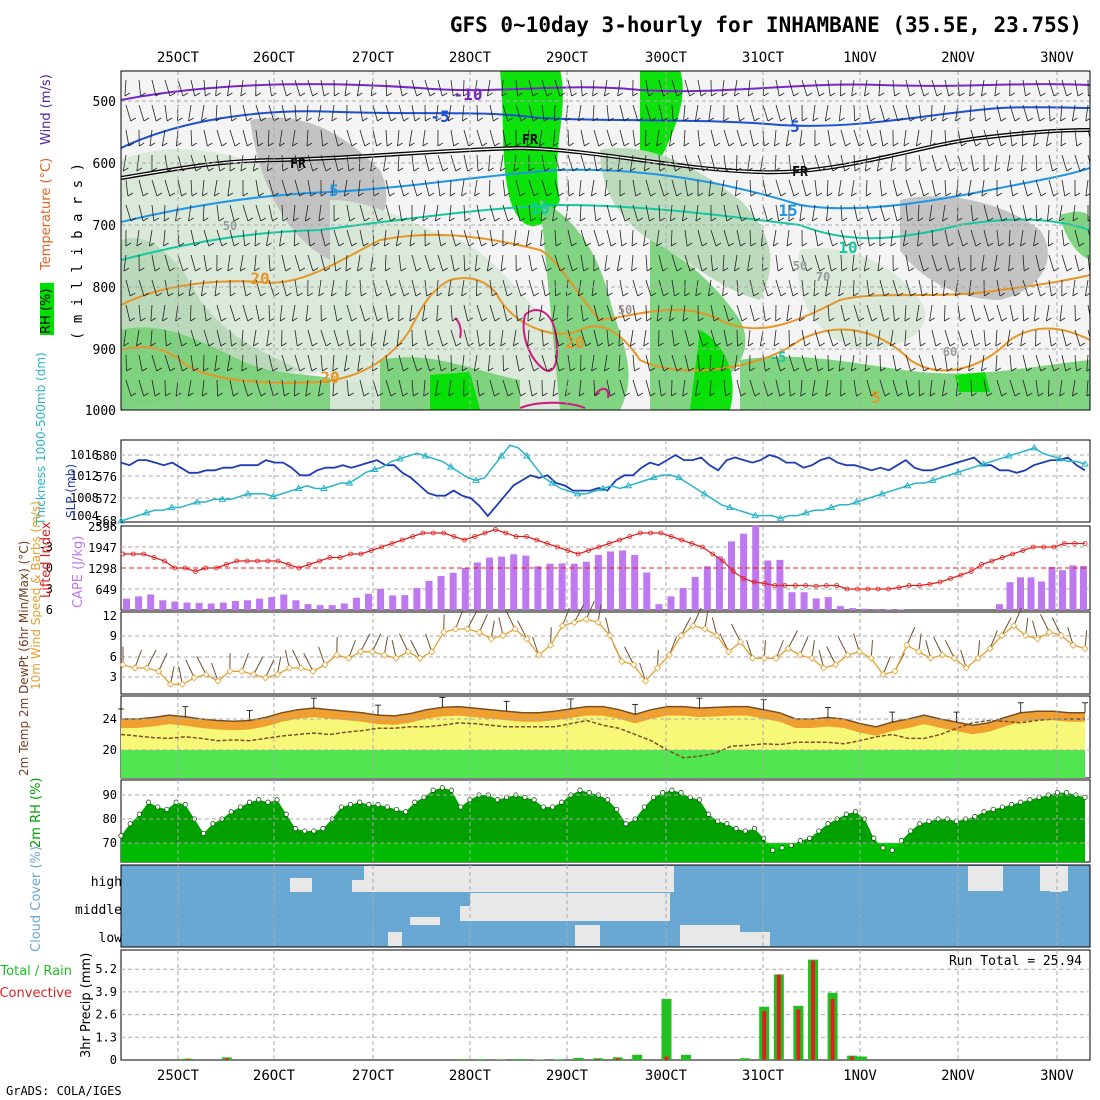  What do you see at coordinates (605, 821) in the screenshot?
I see `rh2m-grid` at bounding box center [605, 821].